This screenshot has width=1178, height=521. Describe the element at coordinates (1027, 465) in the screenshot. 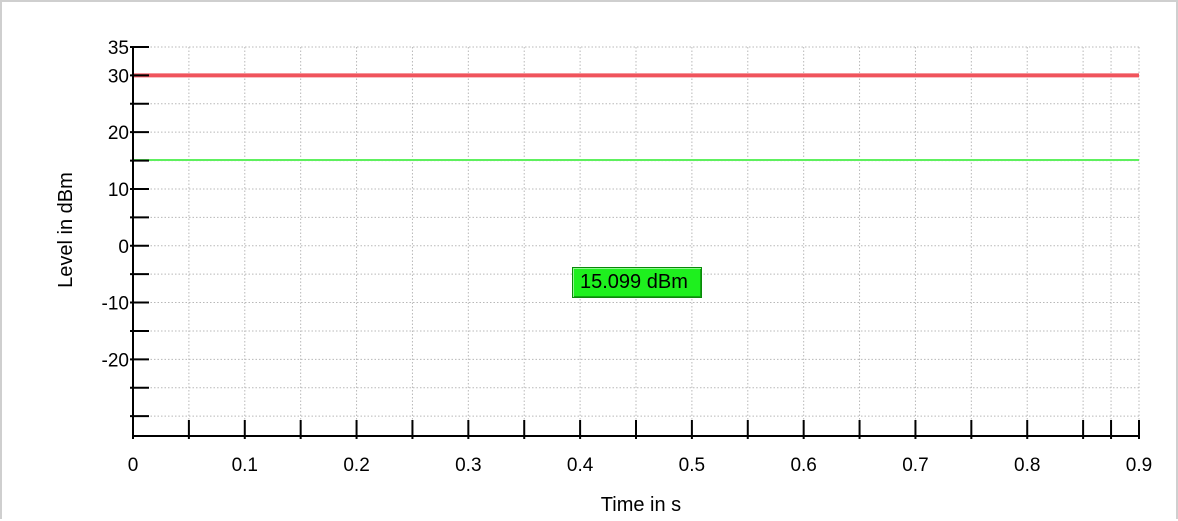

I see `x-tick-label: 0.8` at that location.